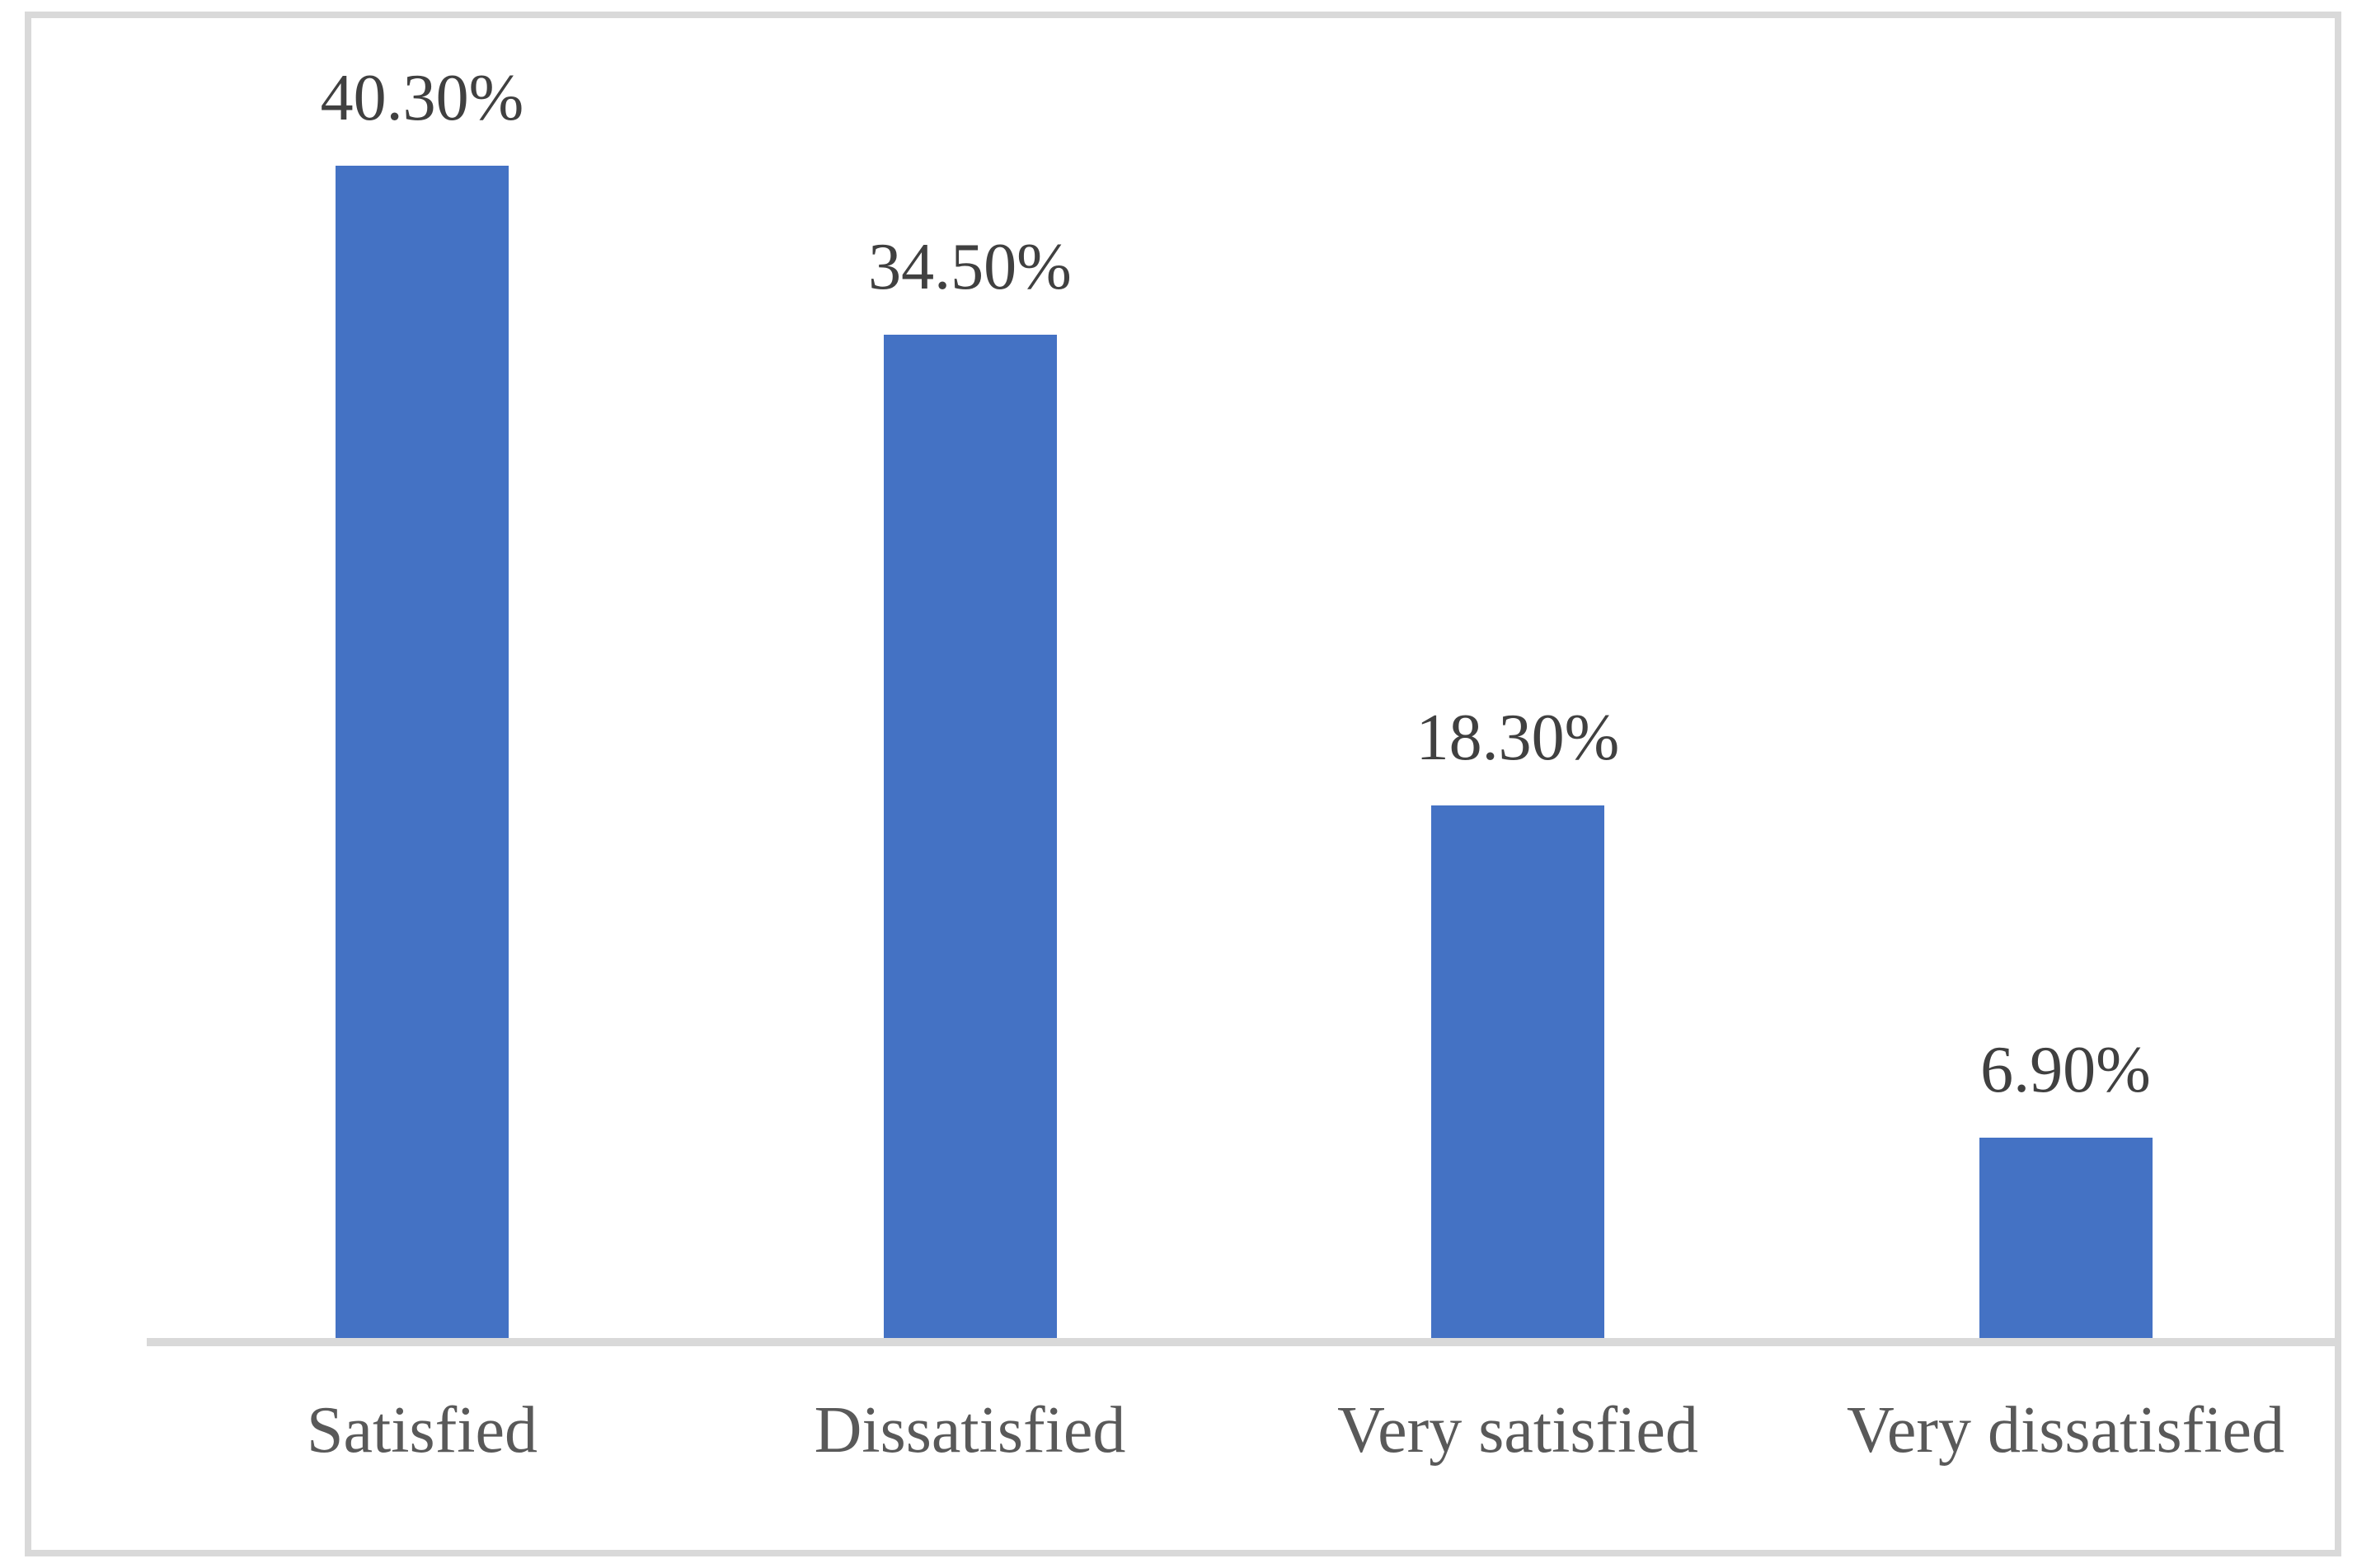 Image resolution: width=2357 pixels, height=1568 pixels. What do you see at coordinates (2065, 1430) in the screenshot?
I see `x-axis-category-label: Very dissatisfied` at bounding box center [2065, 1430].